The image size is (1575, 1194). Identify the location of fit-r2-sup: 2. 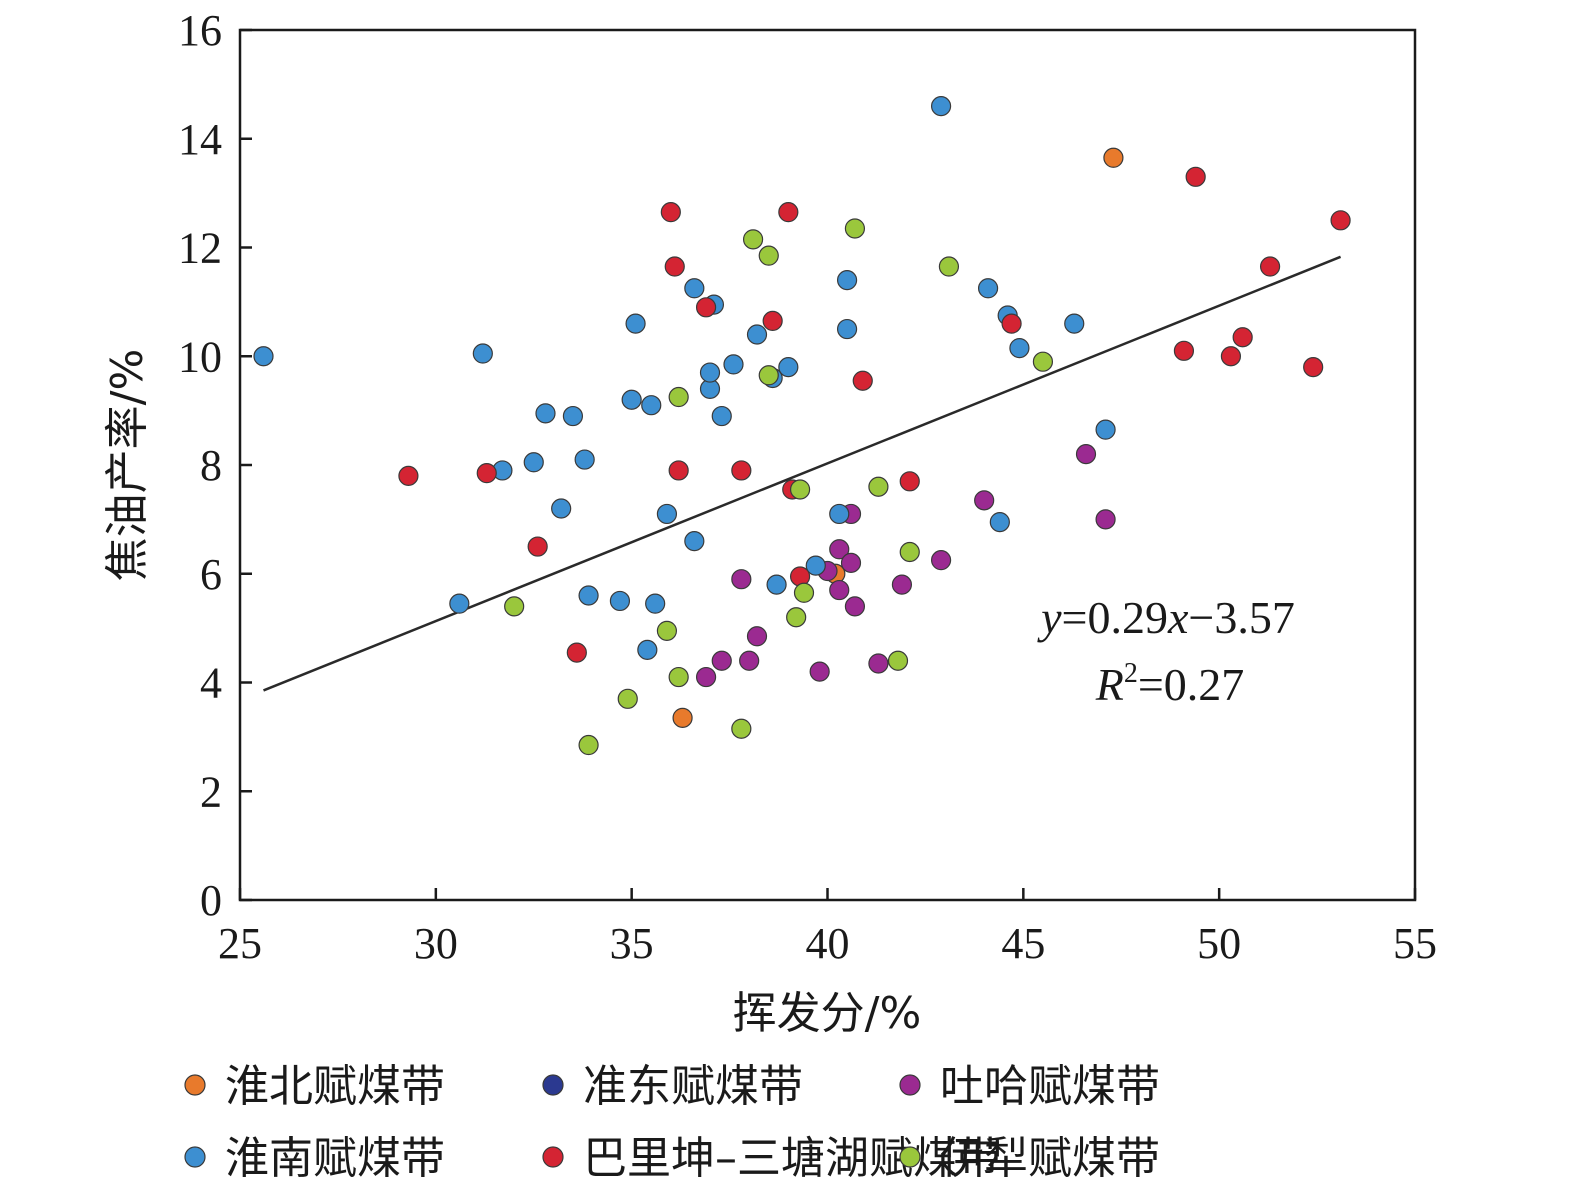
(1131, 673).